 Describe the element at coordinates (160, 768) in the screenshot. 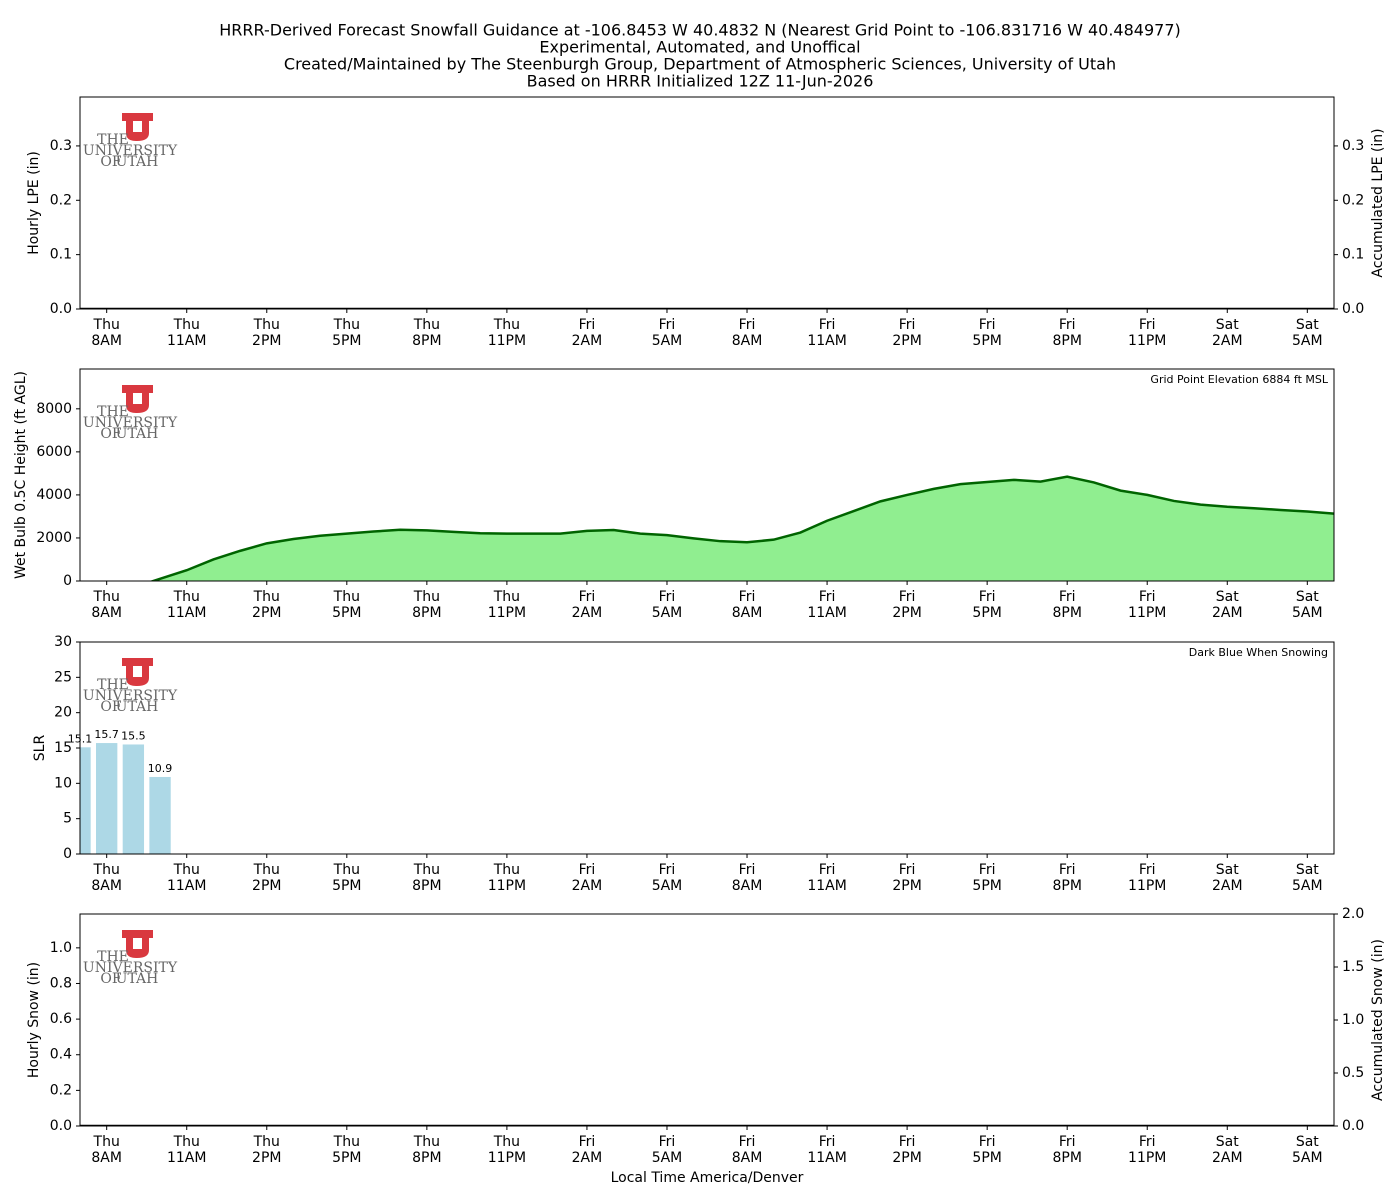

I see `data-label: 10.9` at that location.